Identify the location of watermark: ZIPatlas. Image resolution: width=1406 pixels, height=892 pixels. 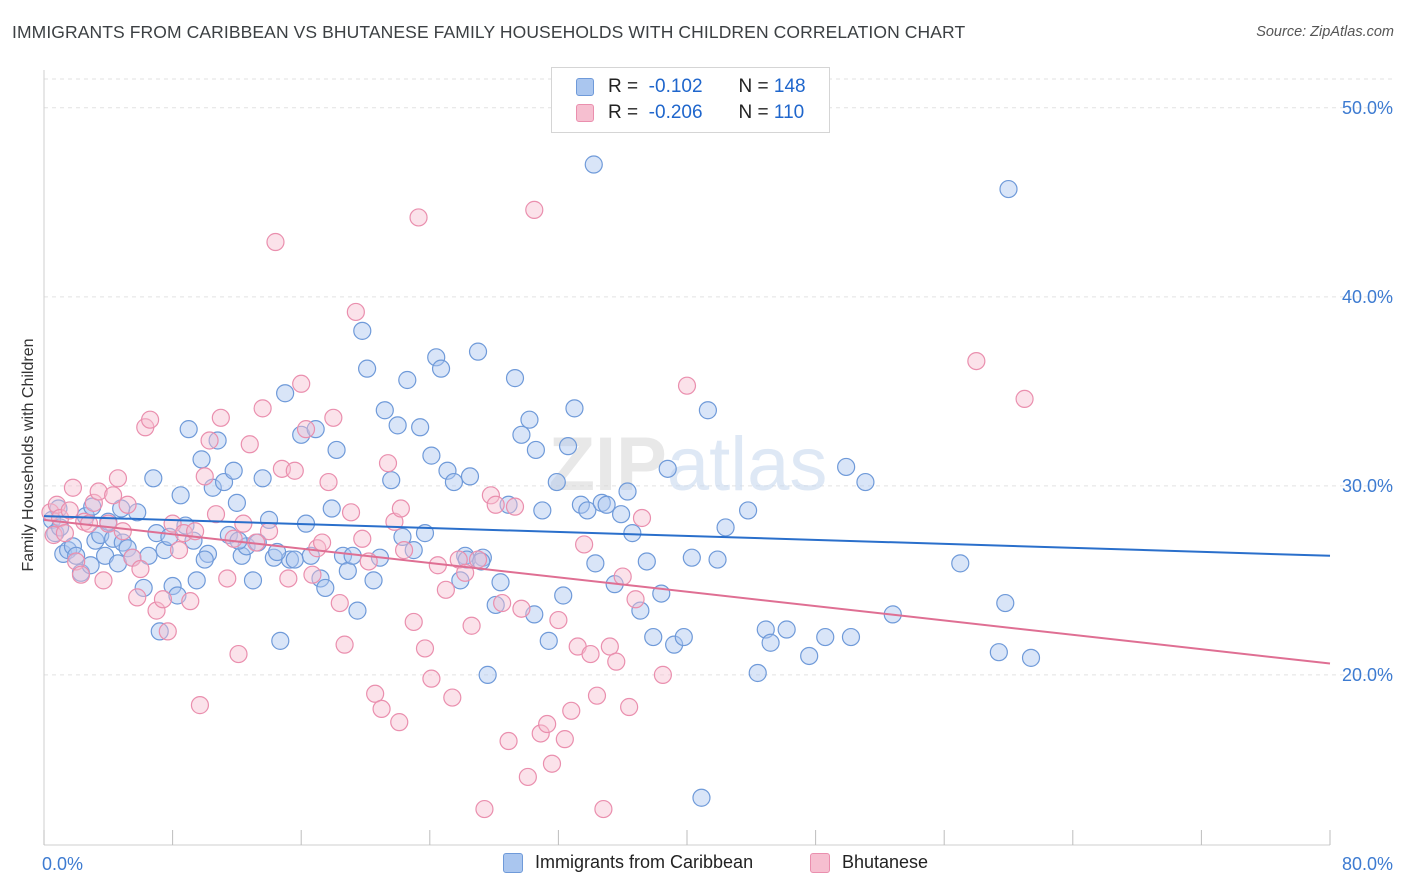
(688, 464).